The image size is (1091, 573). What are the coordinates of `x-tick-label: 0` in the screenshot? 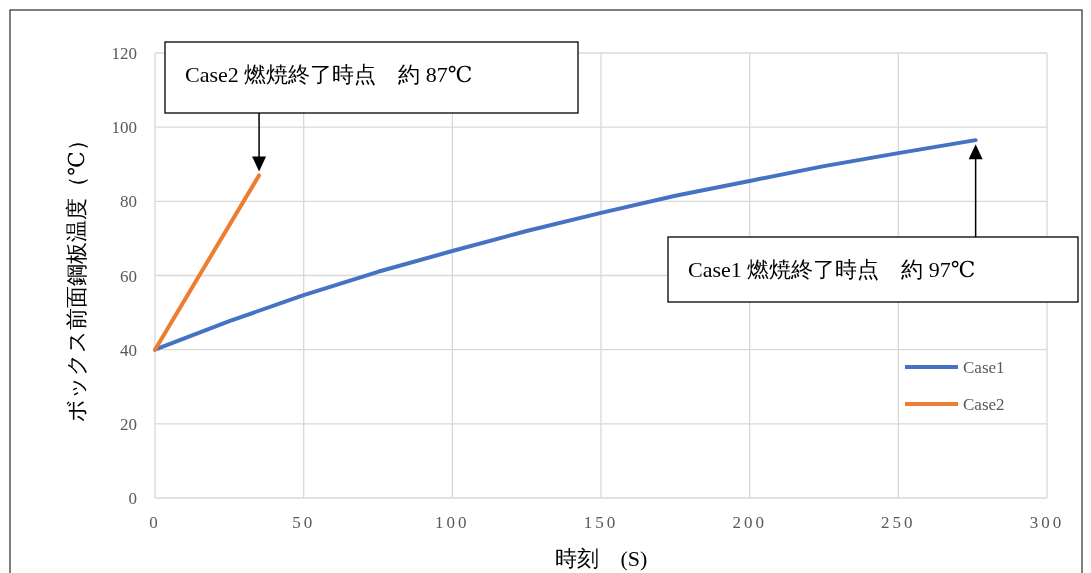 It's located at (155, 522).